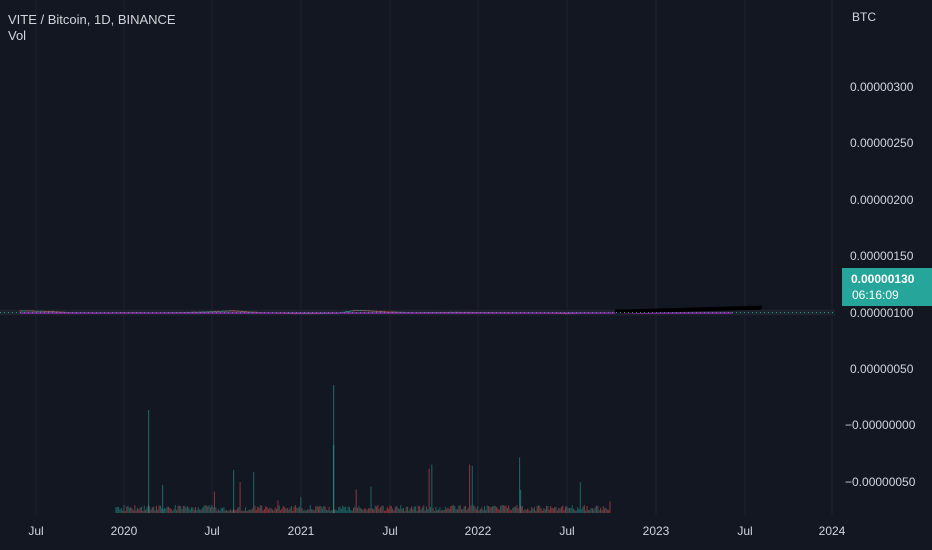 The height and width of the screenshot is (550, 932). Describe the element at coordinates (301, 531) in the screenshot. I see `x-tick-label: 2021` at that location.